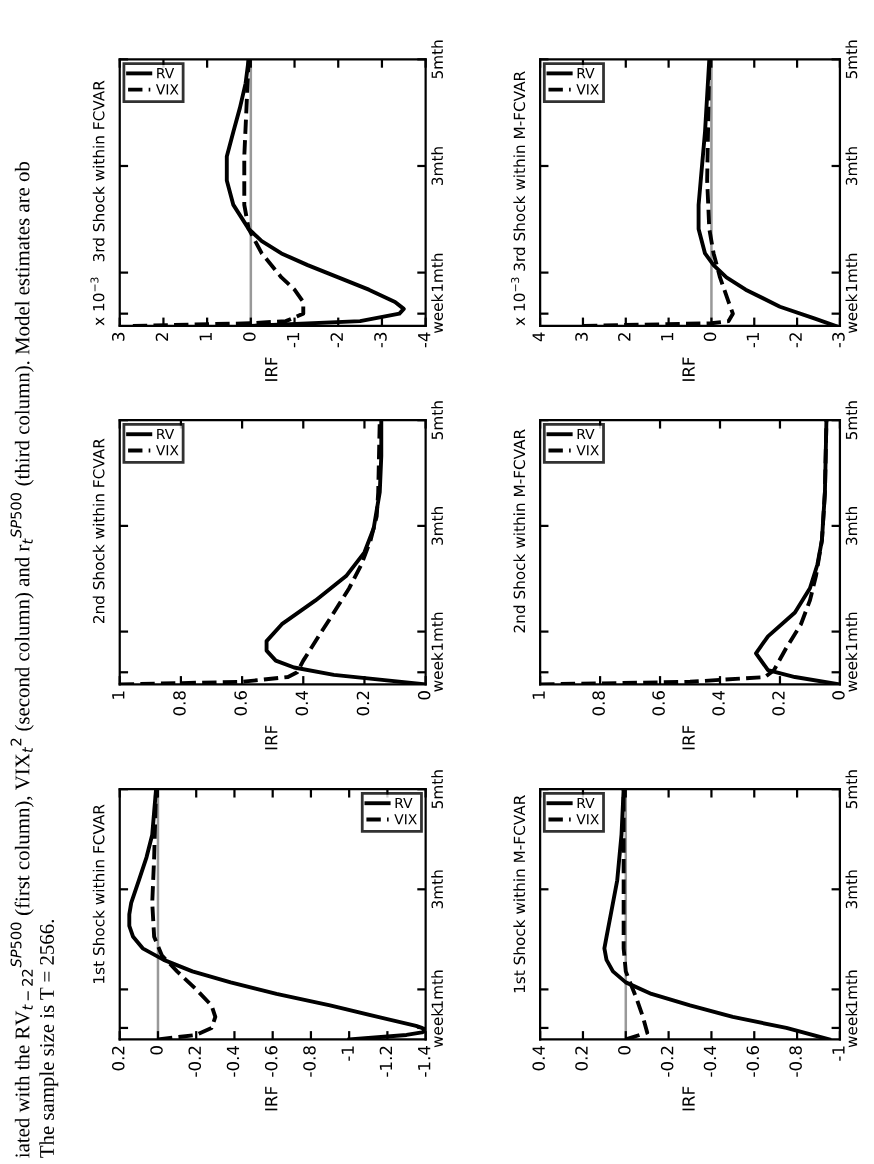 The width and height of the screenshot is (874, 1164). Describe the element at coordinates (385, 1061) in the screenshot. I see `x-tick-label: -1.2` at that location.